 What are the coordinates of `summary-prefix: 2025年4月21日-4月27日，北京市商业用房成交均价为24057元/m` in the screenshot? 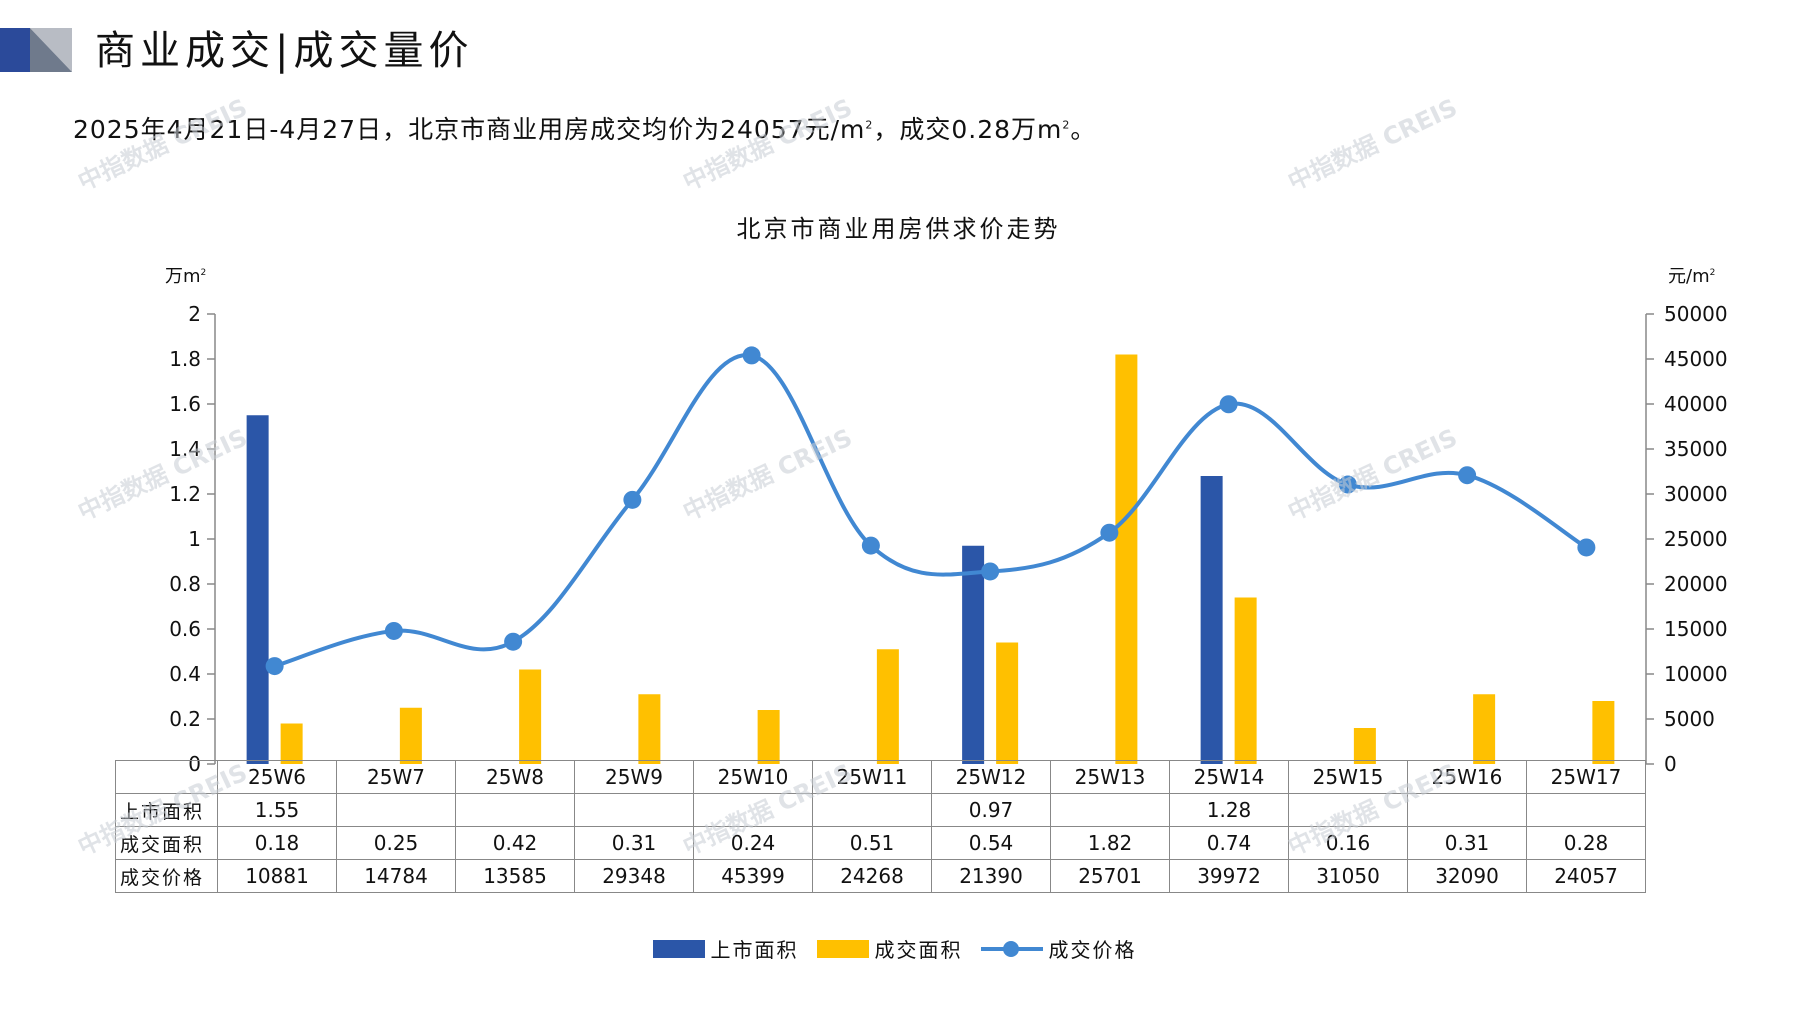 It's located at (469, 129).